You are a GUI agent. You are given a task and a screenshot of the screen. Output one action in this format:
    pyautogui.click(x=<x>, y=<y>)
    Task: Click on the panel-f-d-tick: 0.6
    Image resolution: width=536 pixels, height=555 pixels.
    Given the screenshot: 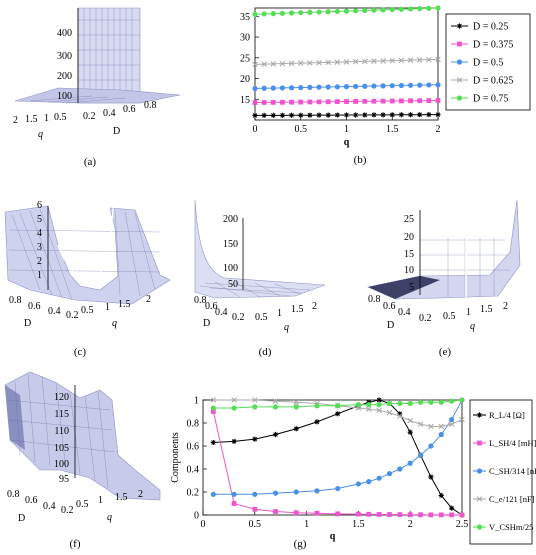 What is the action you would take?
    pyautogui.click(x=31, y=500)
    